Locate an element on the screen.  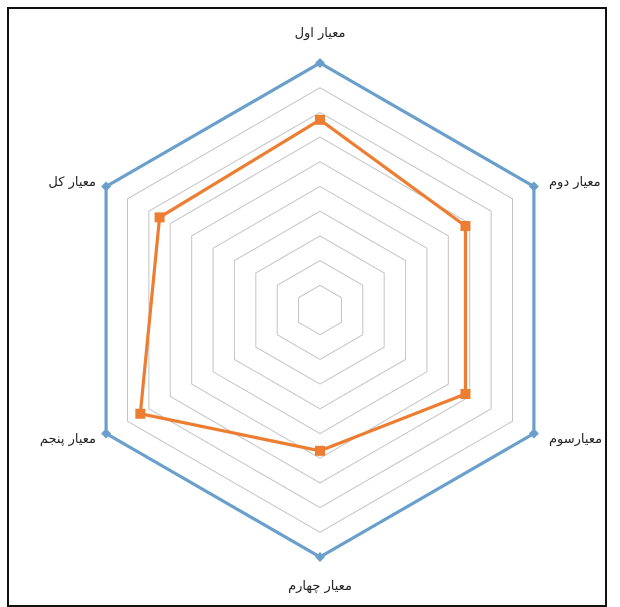
category-label-4: معیار چهارم is located at coordinates (320, 586).